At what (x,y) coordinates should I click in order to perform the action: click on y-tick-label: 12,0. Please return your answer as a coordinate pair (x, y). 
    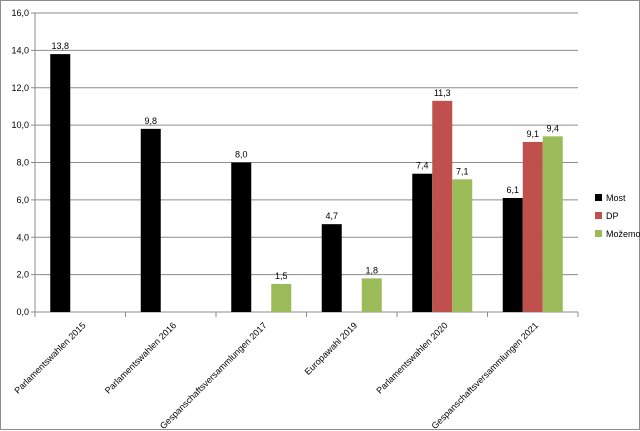
    Looking at the image, I should click on (20, 88).